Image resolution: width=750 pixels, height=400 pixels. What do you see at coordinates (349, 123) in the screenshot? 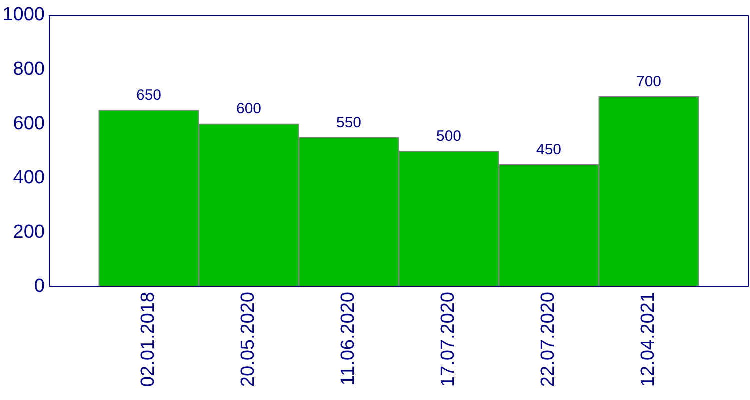
I see `data-label: 550` at bounding box center [349, 123].